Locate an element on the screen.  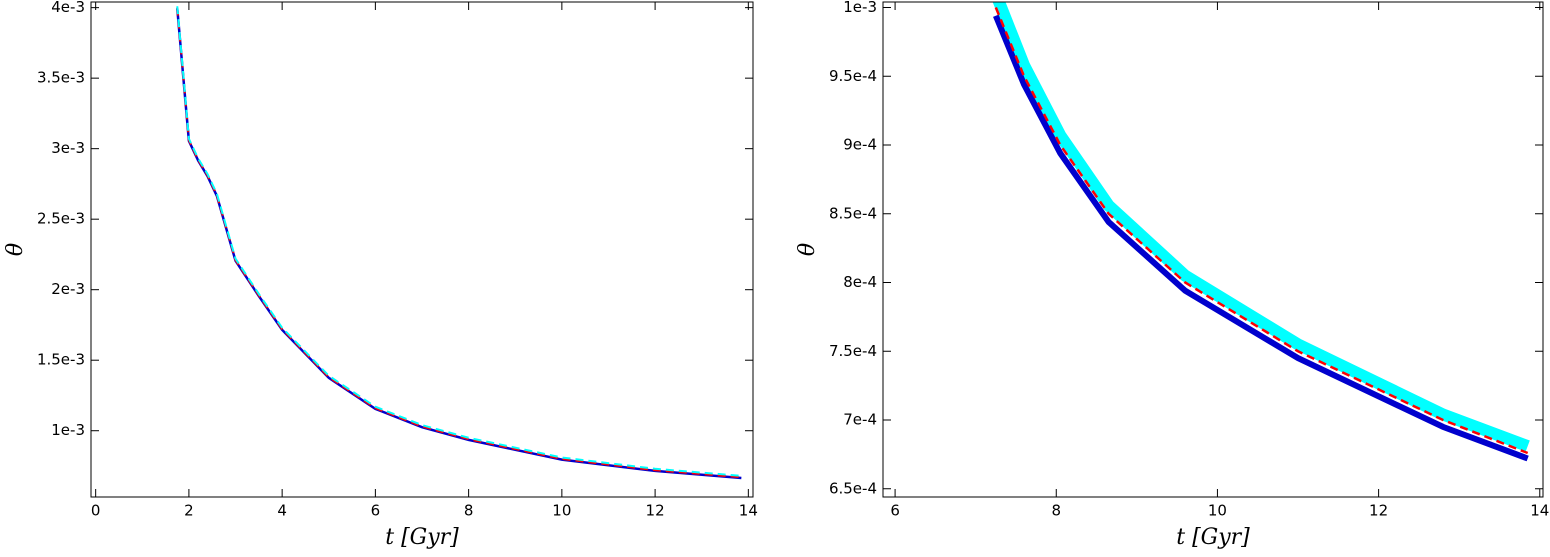
y-tick-label: 6.5e-4 is located at coordinates (853, 488).